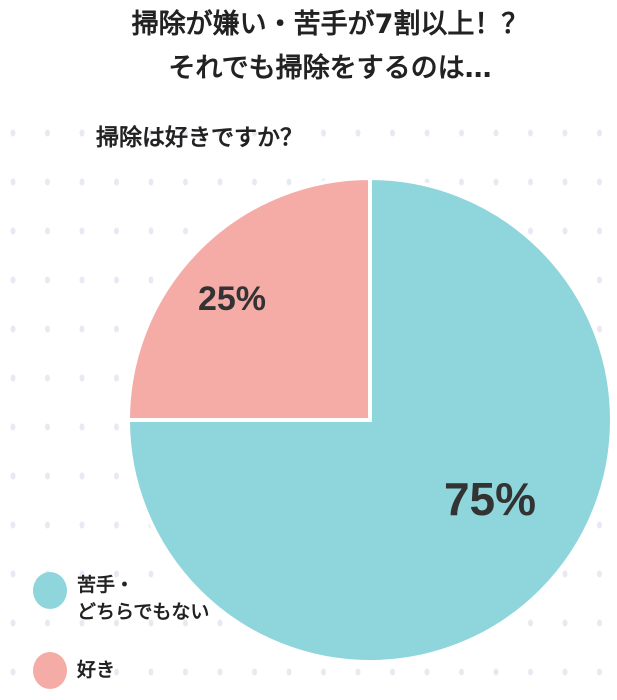 This screenshot has width=617, height=700. I want to click on slice-data-label: 25%, so click(232, 299).